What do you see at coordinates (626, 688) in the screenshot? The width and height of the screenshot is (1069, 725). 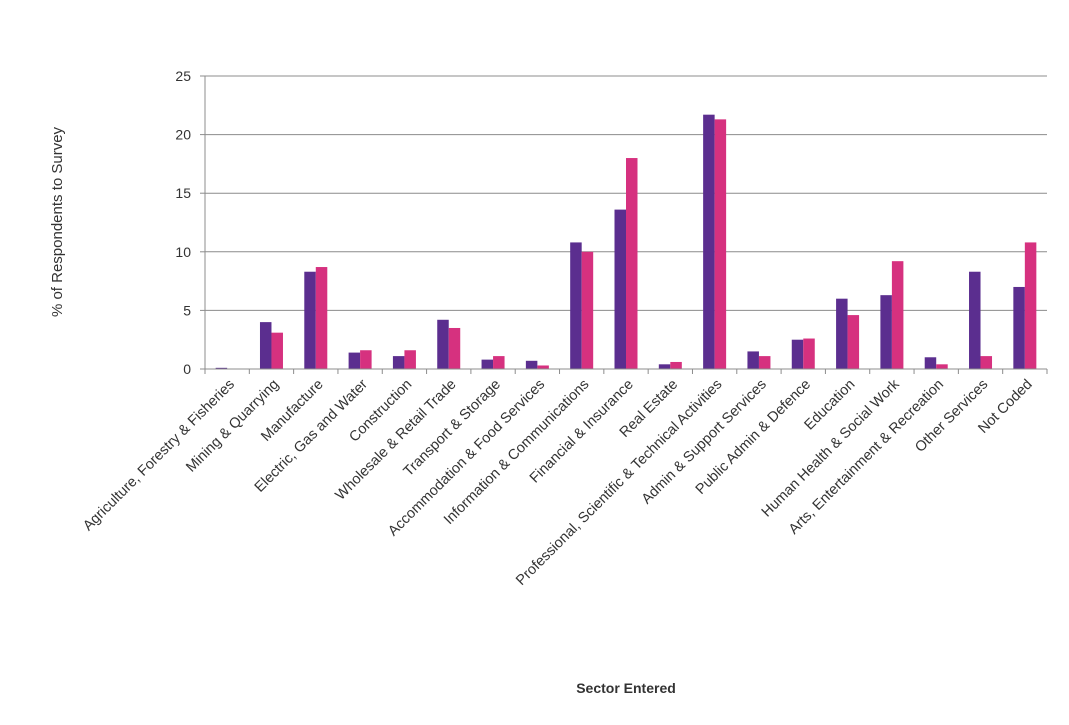 I see `x-axis-title: Sector Entered` at bounding box center [626, 688].